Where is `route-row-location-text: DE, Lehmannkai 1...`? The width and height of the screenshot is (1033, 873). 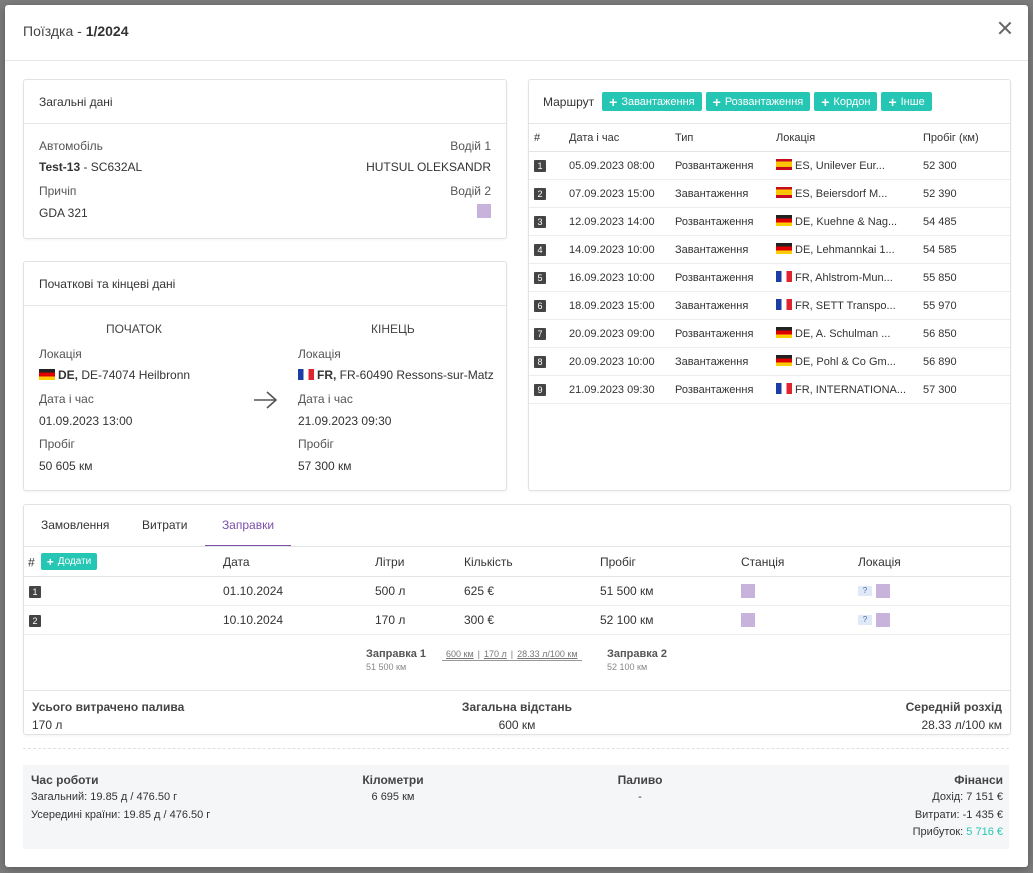
route-row-location-text: DE, Lehmannkai 1... is located at coordinates (845, 250).